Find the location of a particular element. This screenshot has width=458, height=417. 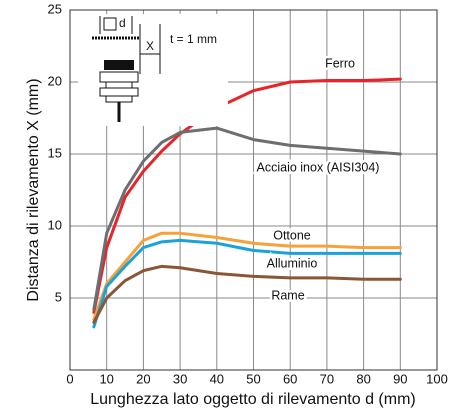

series-label: Ottone is located at coordinates (292, 235).